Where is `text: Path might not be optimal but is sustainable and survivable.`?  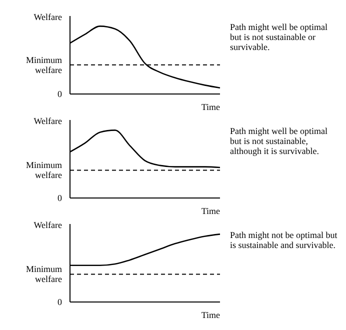
text: Path might not be optimal but is sustainable and survivable. is located at coordinates (284, 240).